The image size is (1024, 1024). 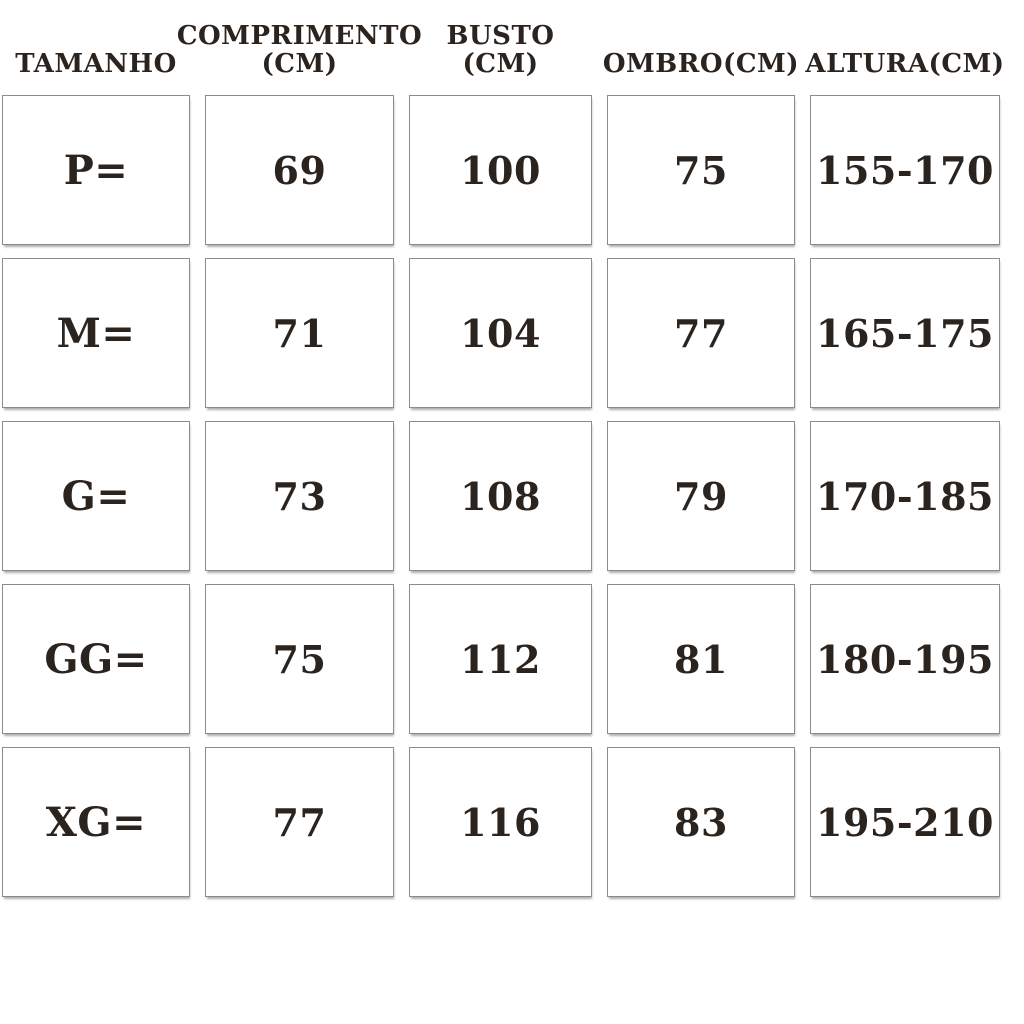 What do you see at coordinates (701, 63) in the screenshot?
I see `column-header-ombro: OMBRO(CM)` at bounding box center [701, 63].